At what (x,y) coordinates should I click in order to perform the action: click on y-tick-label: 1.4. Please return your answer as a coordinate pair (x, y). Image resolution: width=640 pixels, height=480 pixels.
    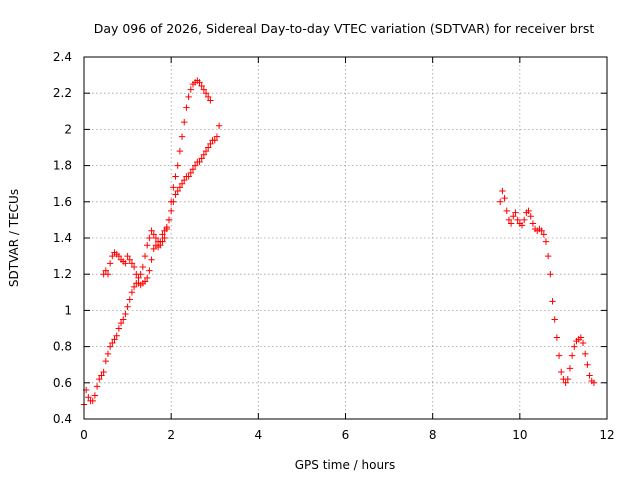
    Looking at the image, I should click on (62, 238).